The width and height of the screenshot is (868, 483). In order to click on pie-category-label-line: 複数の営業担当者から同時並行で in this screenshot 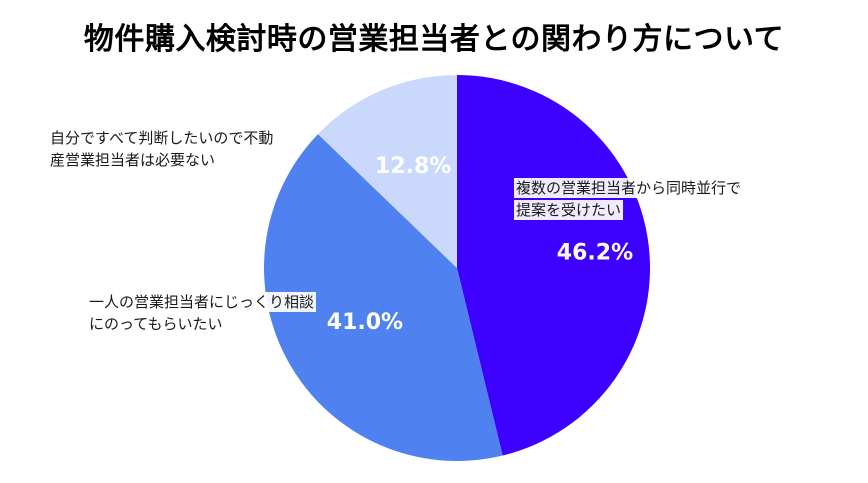, I will do `click(628, 188)`.